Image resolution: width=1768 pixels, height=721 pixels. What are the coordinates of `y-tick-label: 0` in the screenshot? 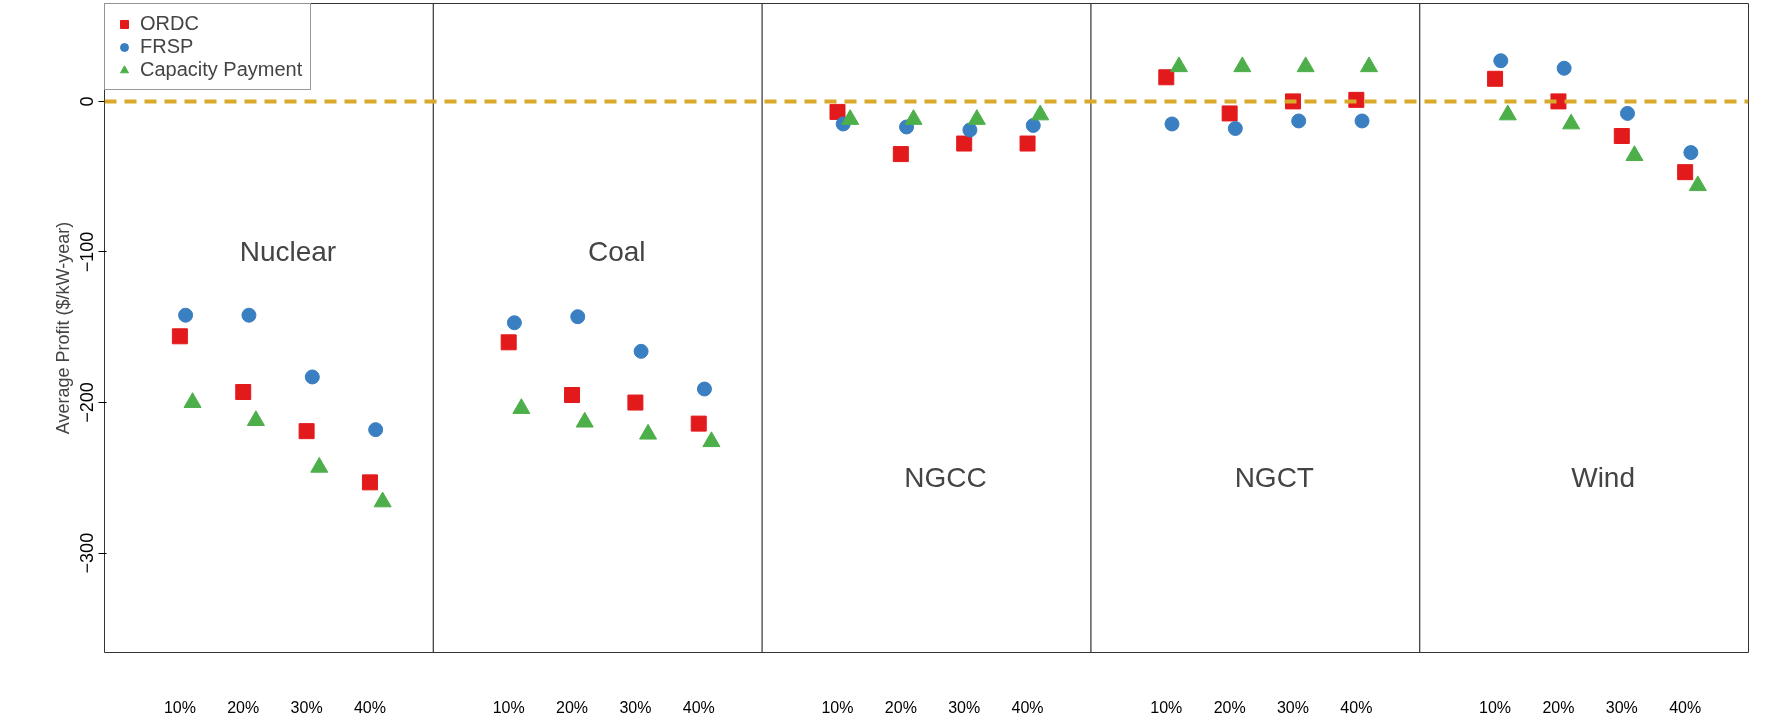 It's located at (87, 101).